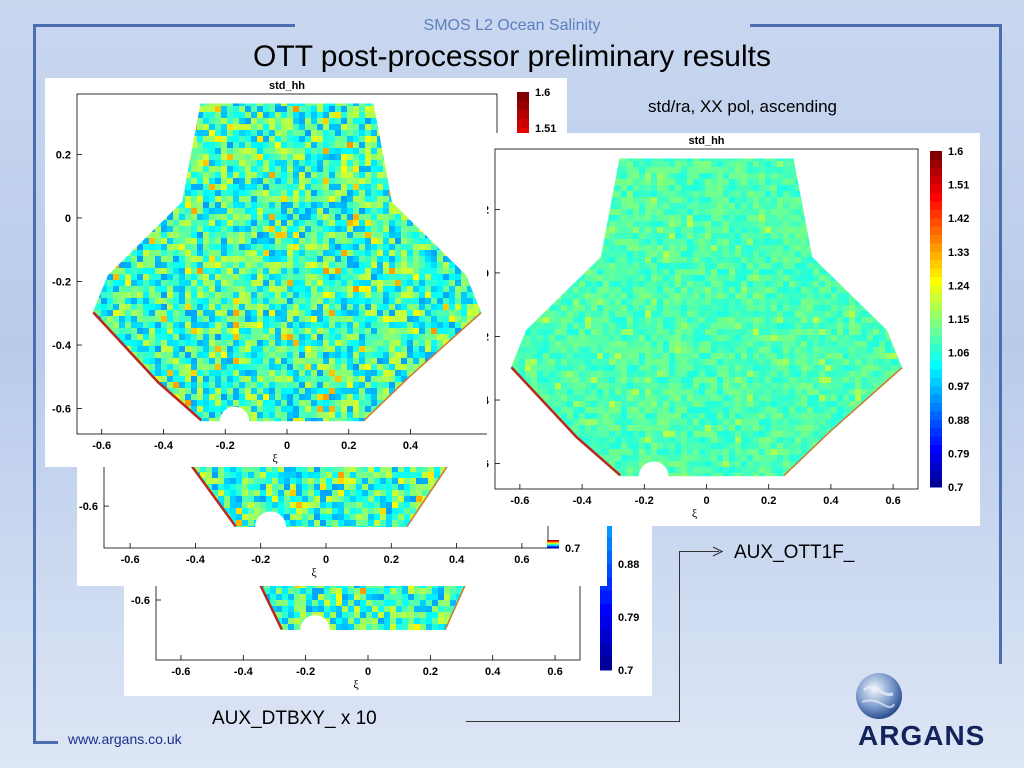  What do you see at coordinates (542, 93) in the screenshot?
I see `colorbar-label: 1.6` at bounding box center [542, 93].